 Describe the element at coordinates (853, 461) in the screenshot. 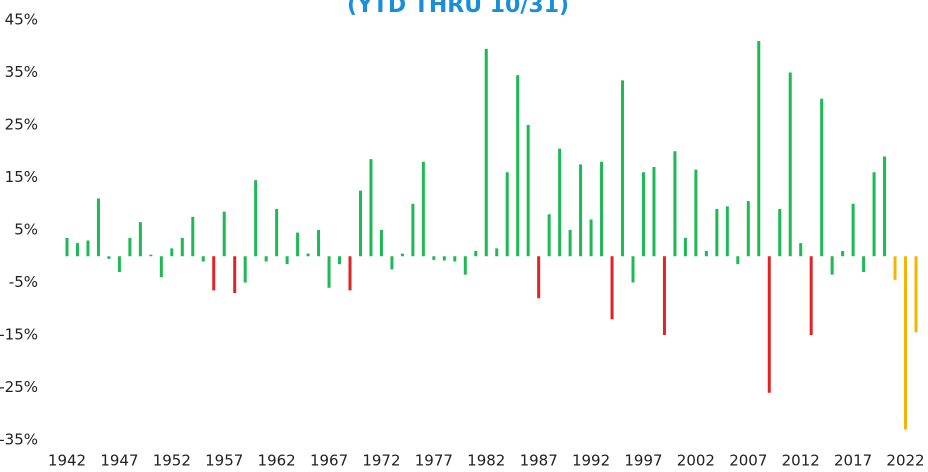

I see `x-tick-label: 2017` at that location.